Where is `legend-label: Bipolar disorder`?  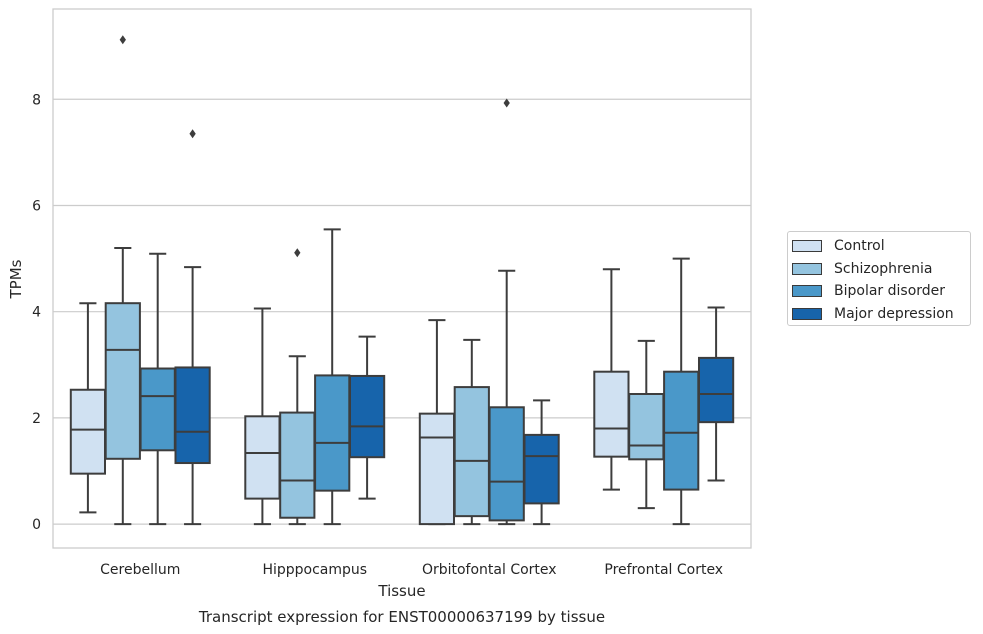
legend-label: Bipolar disorder is located at coordinates (890, 291).